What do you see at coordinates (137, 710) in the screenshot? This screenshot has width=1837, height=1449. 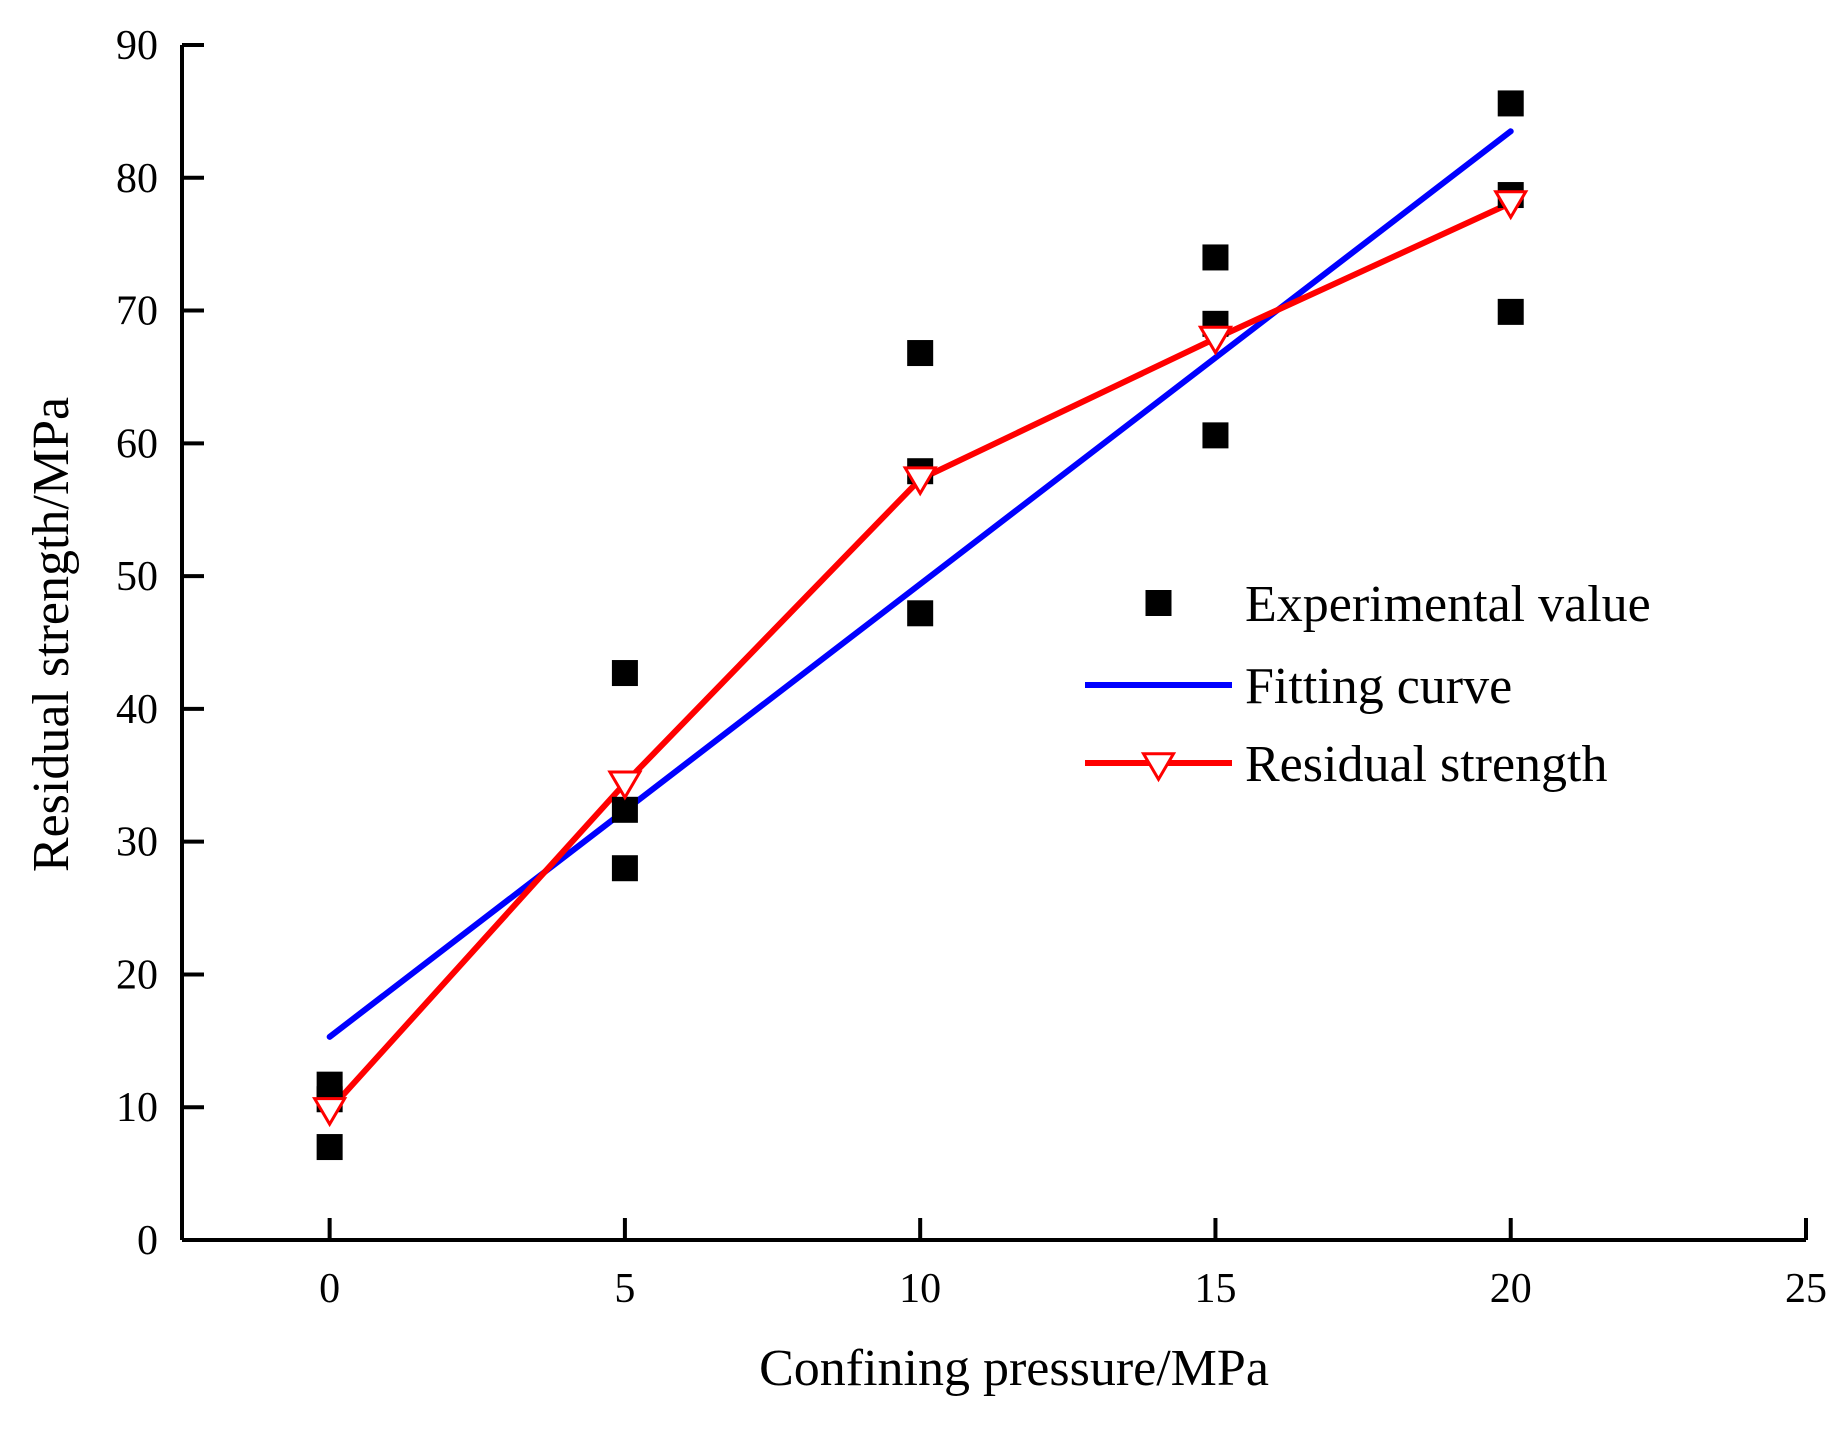 I see `y-tick-label: 40` at bounding box center [137, 710].